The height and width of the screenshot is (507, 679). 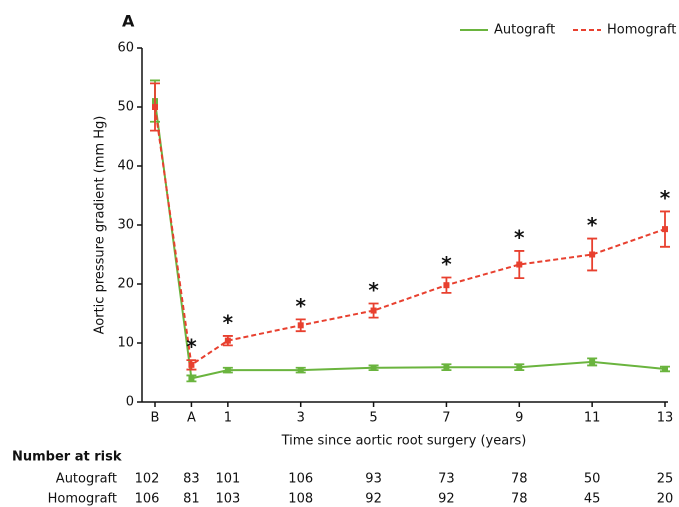 I want to click on risk-value: 93, so click(x=373, y=479).